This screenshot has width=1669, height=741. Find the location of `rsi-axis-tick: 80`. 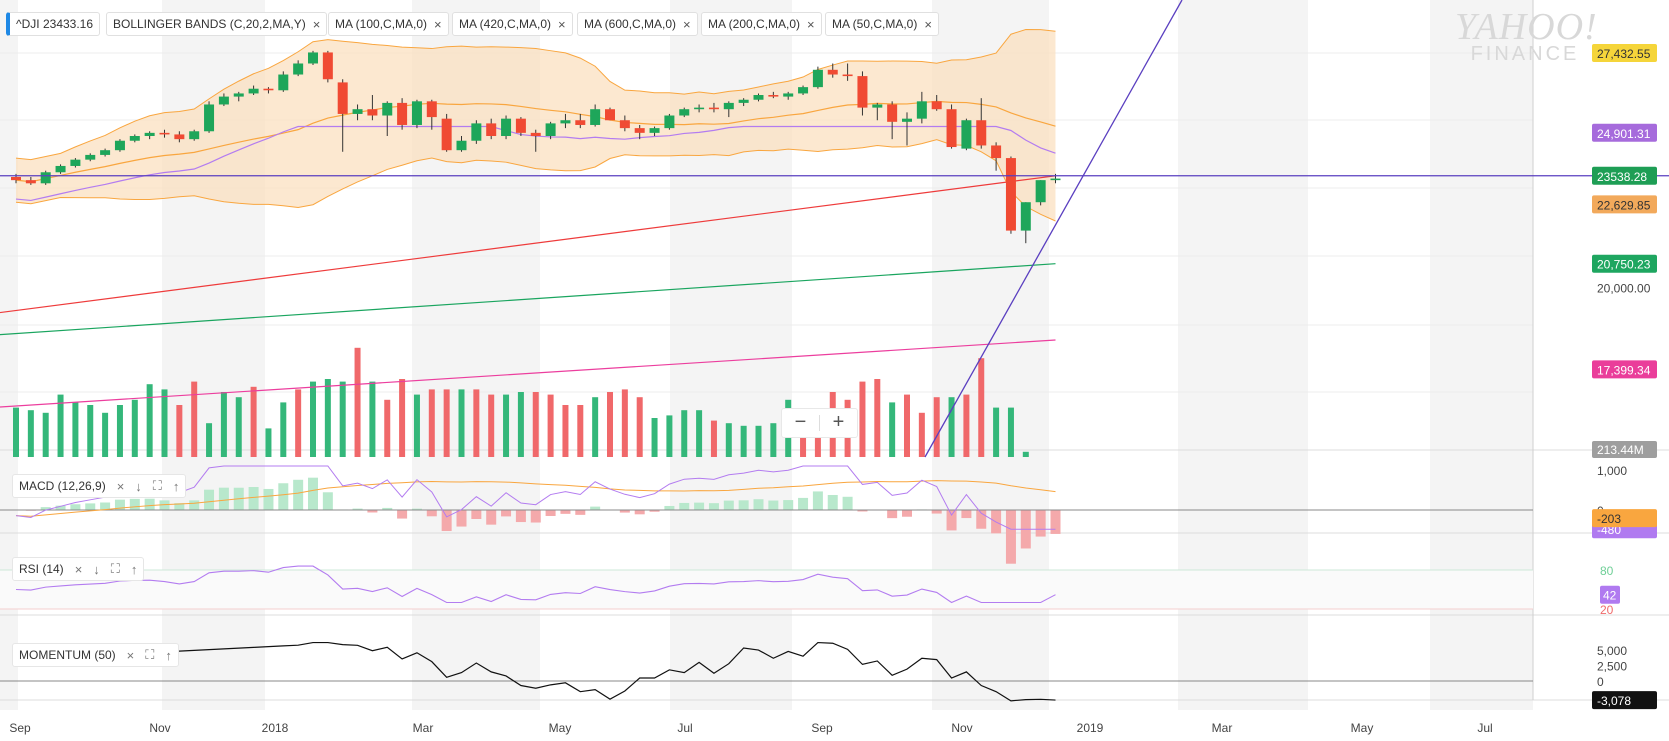

rsi-axis-tick: 80 is located at coordinates (1607, 571).